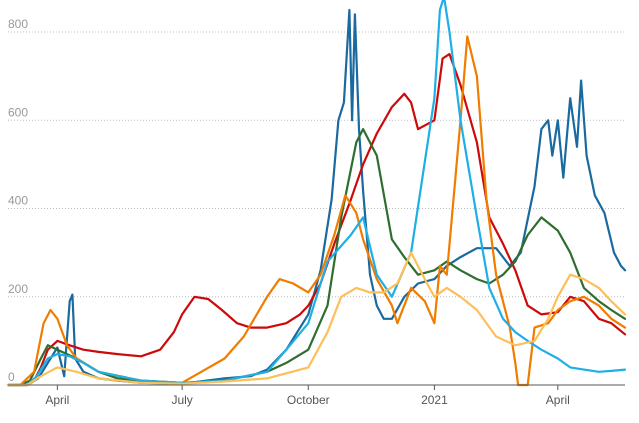 Image resolution: width=639 pixels, height=423 pixels. Describe the element at coordinates (434, 400) in the screenshot. I see `x-tick-label-4: 2021` at that location.